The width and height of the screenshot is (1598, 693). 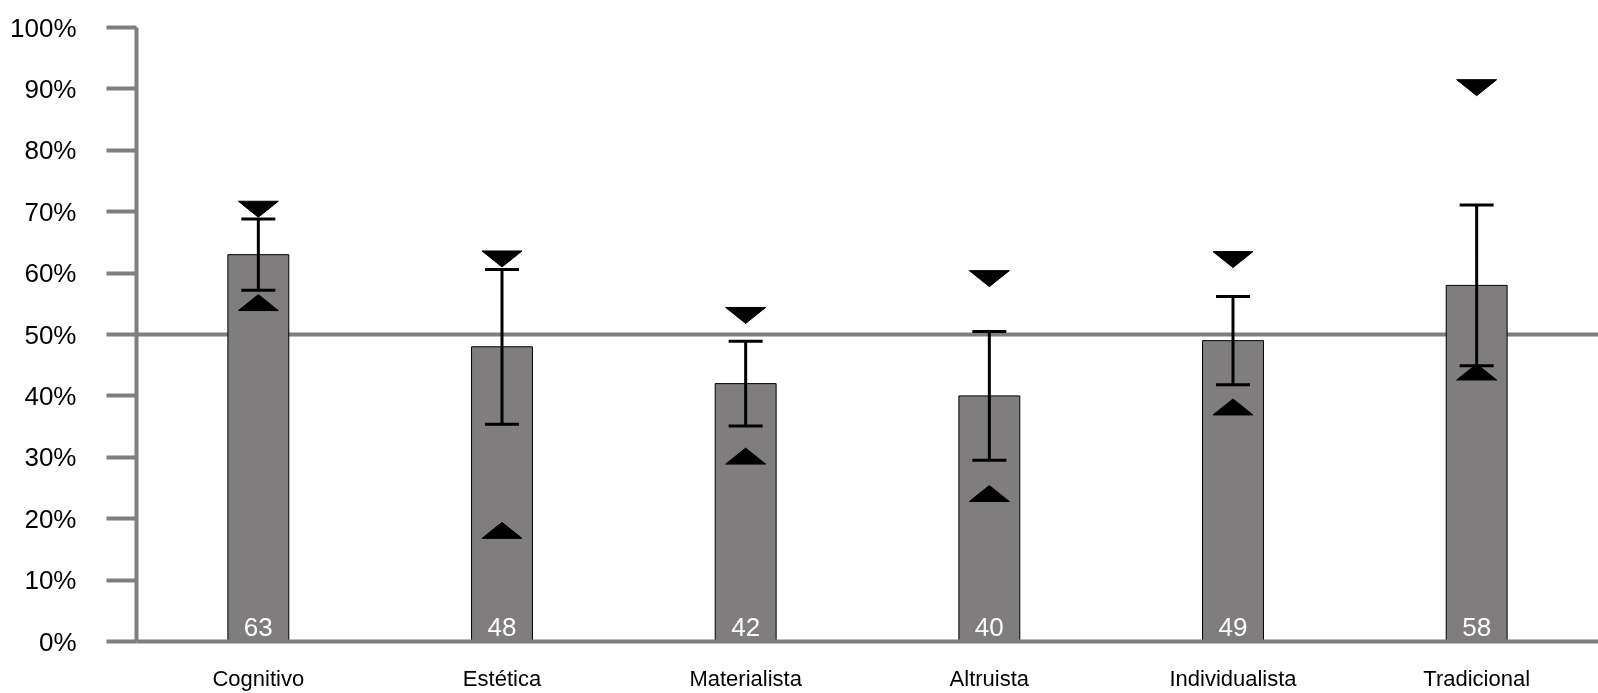 What do you see at coordinates (57, 641) in the screenshot?
I see `y-tick-label: 0%` at bounding box center [57, 641].